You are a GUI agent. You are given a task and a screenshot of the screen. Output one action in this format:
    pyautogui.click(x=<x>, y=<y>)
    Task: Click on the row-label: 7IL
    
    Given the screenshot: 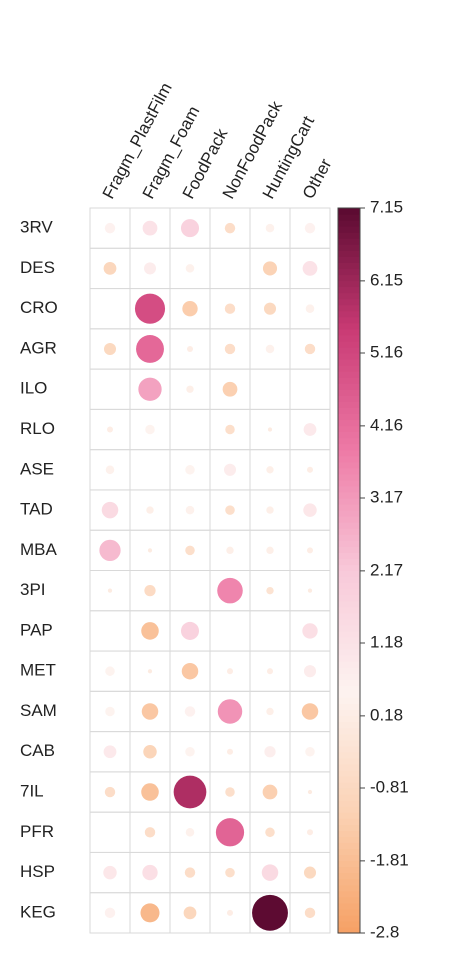 What is the action you would take?
    pyautogui.click(x=32, y=791)
    